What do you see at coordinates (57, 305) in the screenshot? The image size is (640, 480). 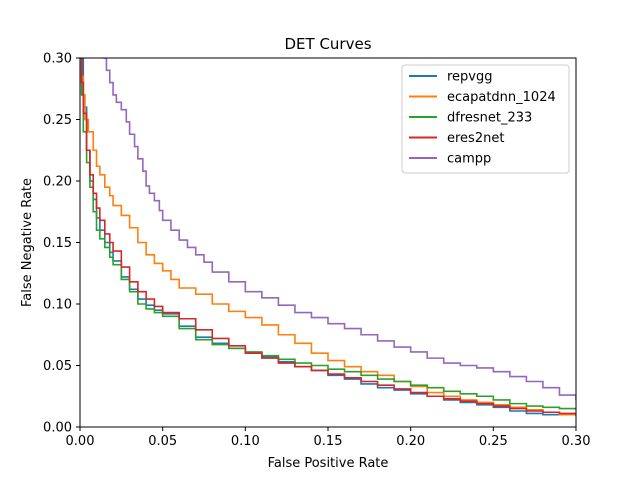 I see `y-tick-label: 0.10` at bounding box center [57, 305].